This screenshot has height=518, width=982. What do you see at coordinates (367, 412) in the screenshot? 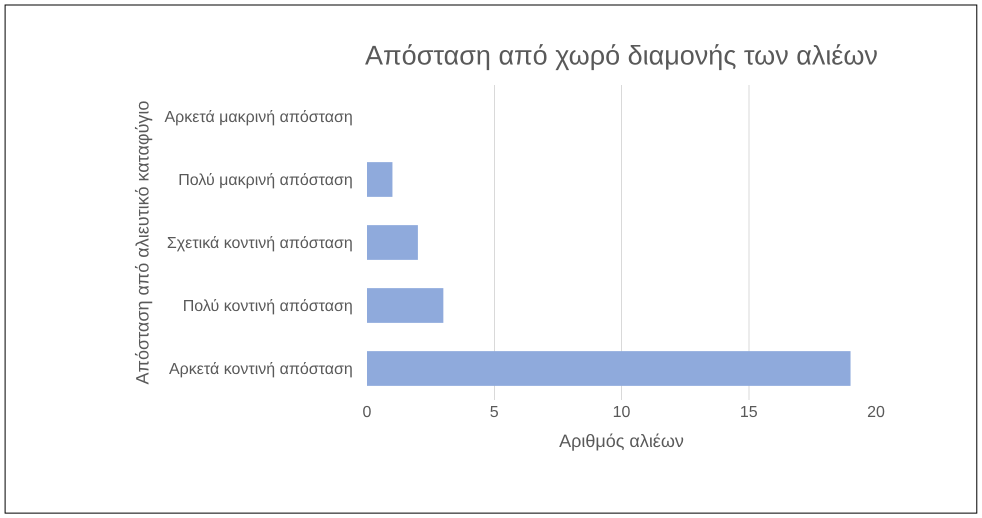
I see `x-tick-label: 0` at bounding box center [367, 412].